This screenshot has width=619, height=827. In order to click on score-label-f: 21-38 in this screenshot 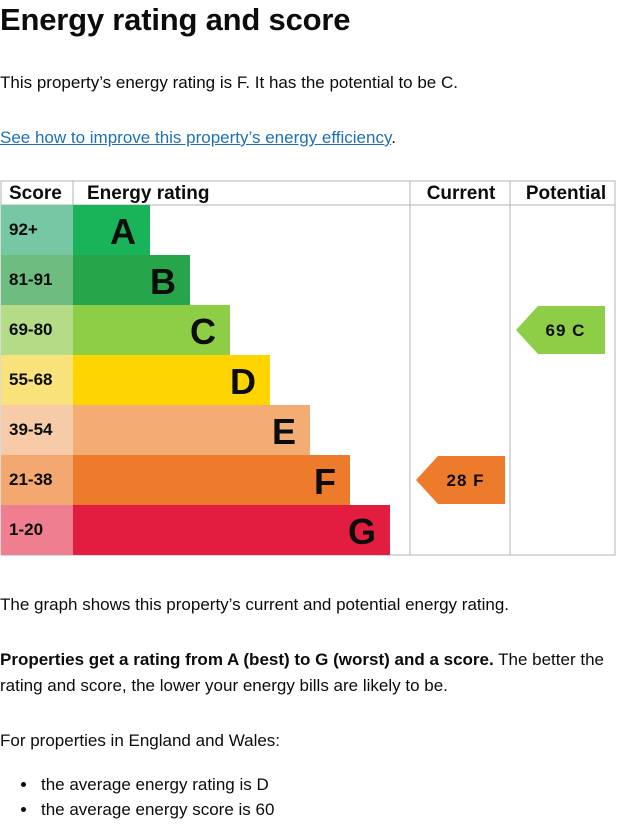, I will do `click(30, 479)`.